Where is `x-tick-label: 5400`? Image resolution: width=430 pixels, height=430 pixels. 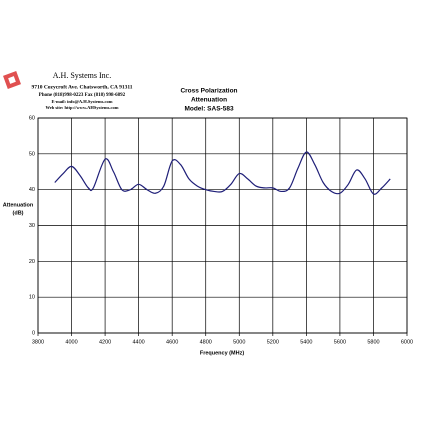
x-tick-label: 5400 is located at coordinates (306, 342).